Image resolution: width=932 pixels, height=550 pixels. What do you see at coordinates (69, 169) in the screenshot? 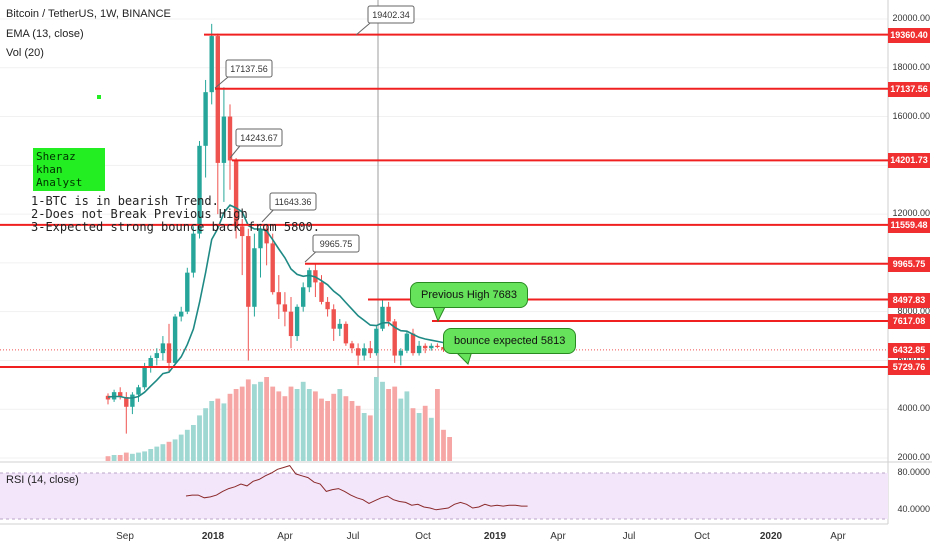
I see `analyst-box: Sheraz khan Analyst` at bounding box center [69, 169].